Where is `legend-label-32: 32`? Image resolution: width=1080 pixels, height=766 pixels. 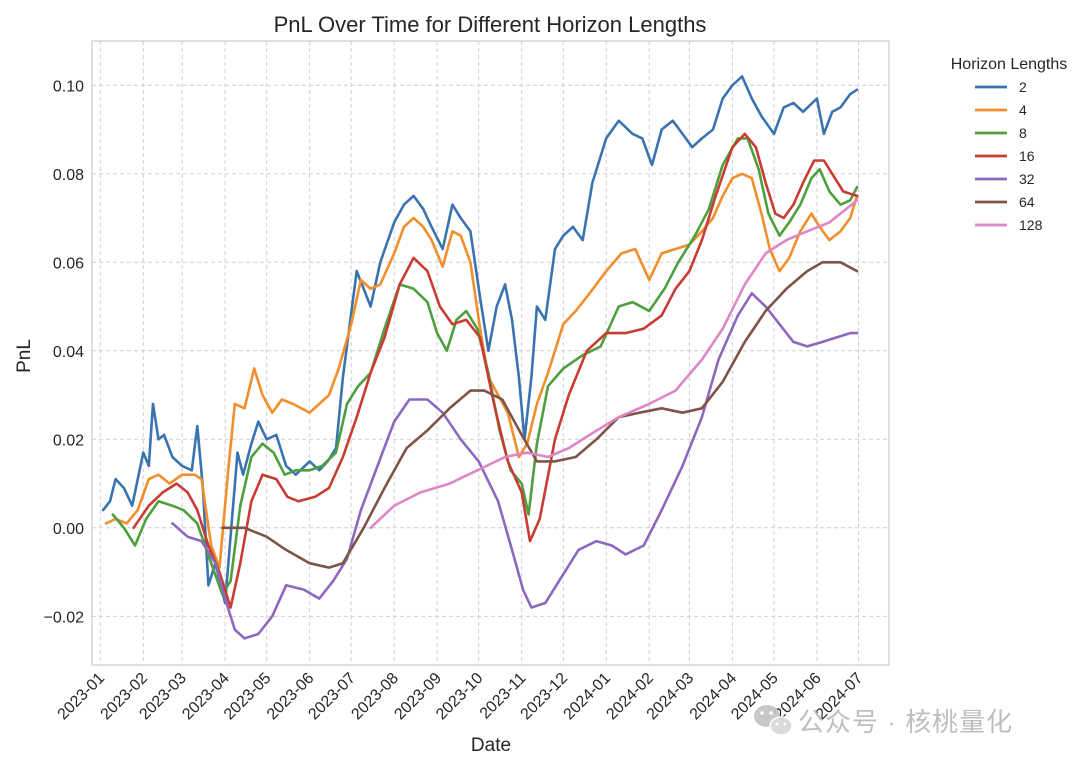
legend-label-32: 32 is located at coordinates (1027, 179).